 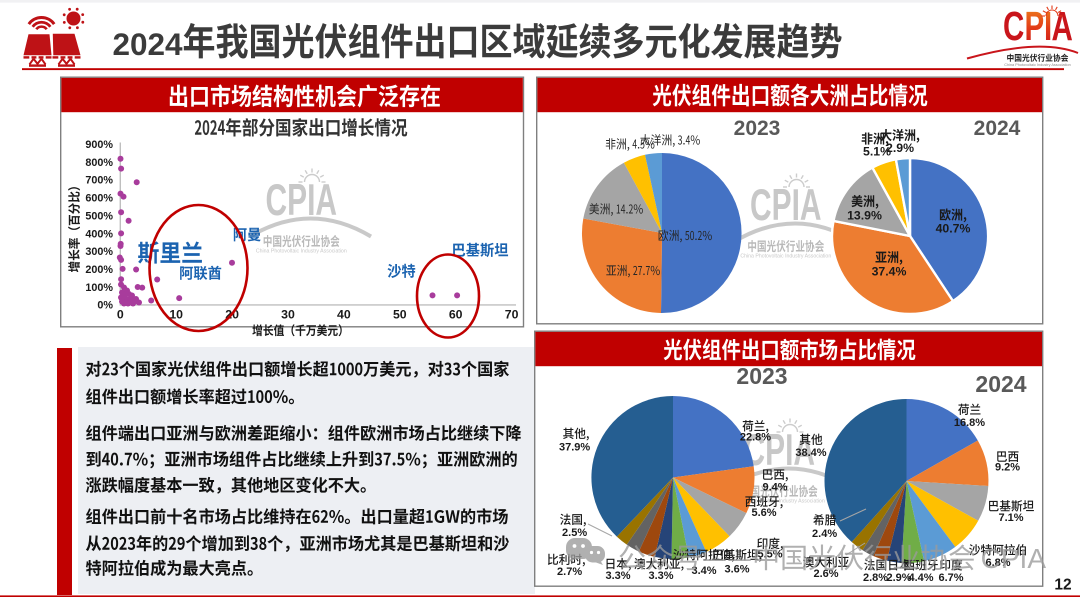 I want to click on svg-text: 100%, so click(x=99, y=288).